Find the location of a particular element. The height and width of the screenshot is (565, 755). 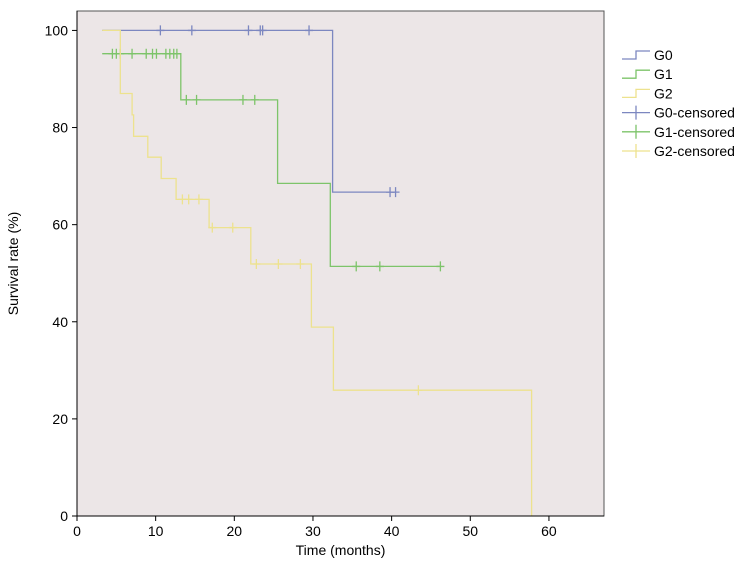

legend-label: G1 is located at coordinates (663, 74).